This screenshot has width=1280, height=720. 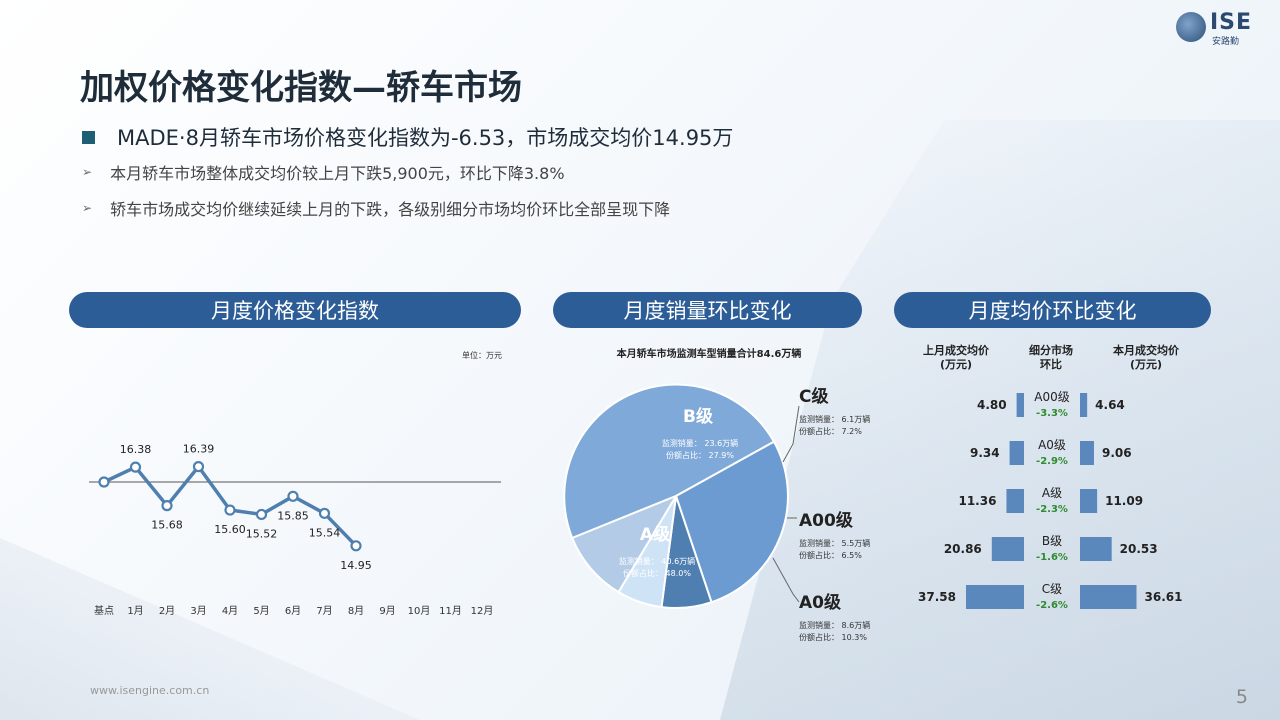 I want to click on logo-text: ISE, so click(x=1231, y=22).